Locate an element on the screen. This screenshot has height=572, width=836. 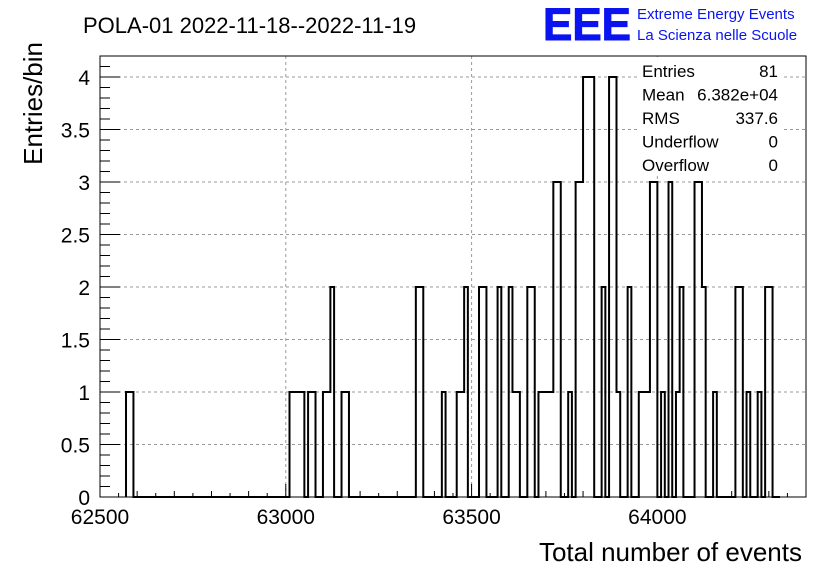
y-tick-label: 0 is located at coordinates (84, 498).